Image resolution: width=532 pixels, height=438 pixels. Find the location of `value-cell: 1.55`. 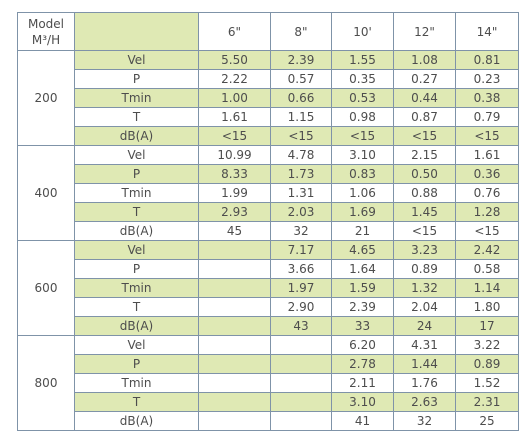

value-cell: 1.55 is located at coordinates (362, 60).